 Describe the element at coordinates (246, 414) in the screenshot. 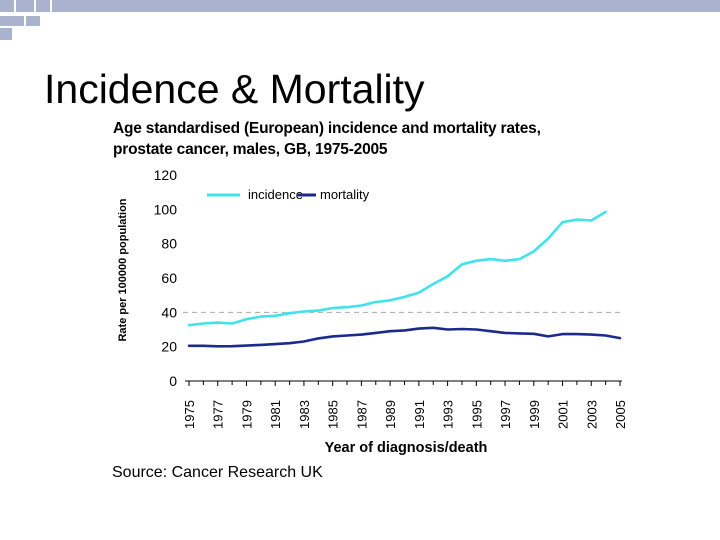

I see `x-tick-label: 1979` at that location.